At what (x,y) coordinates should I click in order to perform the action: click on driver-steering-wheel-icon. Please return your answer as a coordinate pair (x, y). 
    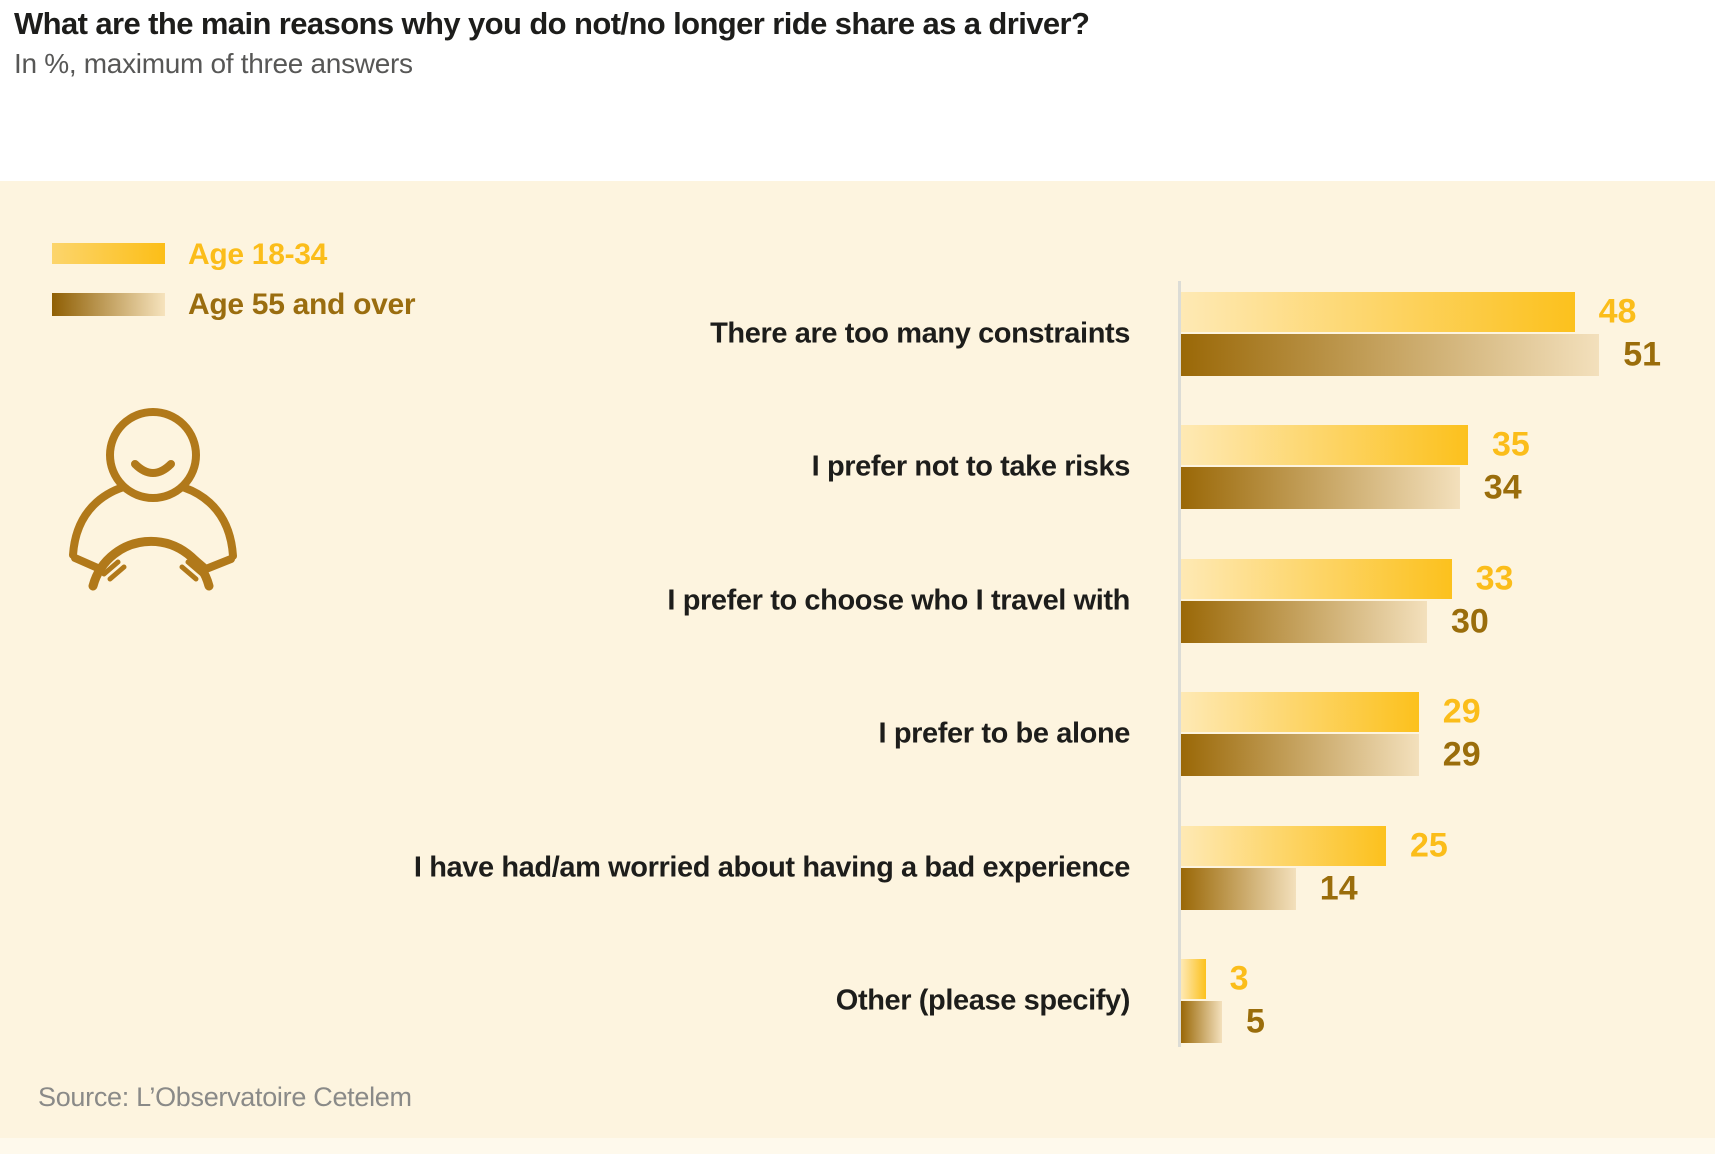
    Looking at the image, I should click on (153, 499).